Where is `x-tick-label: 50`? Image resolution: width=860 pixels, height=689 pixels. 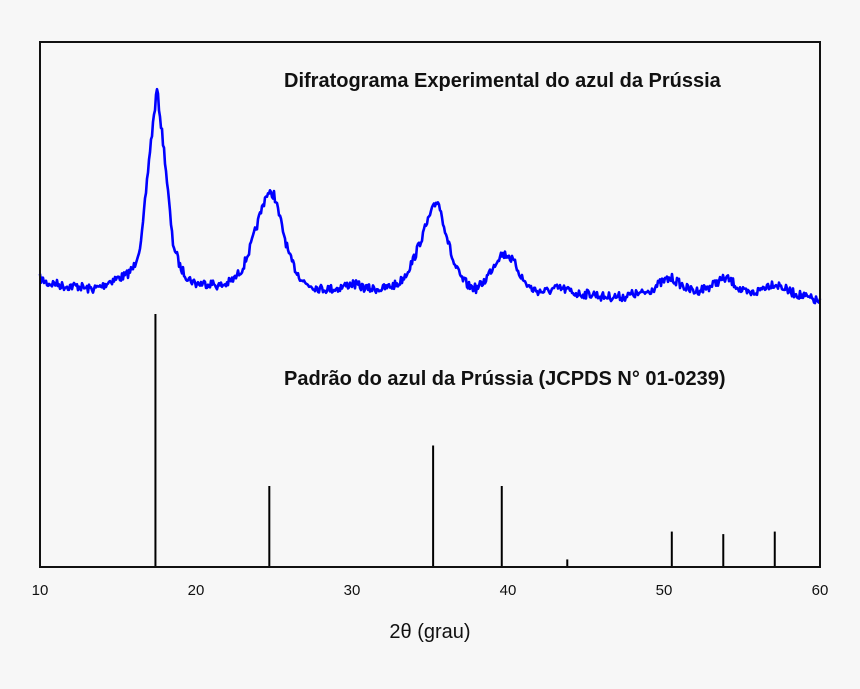
x-tick-label: 50 is located at coordinates (664, 590).